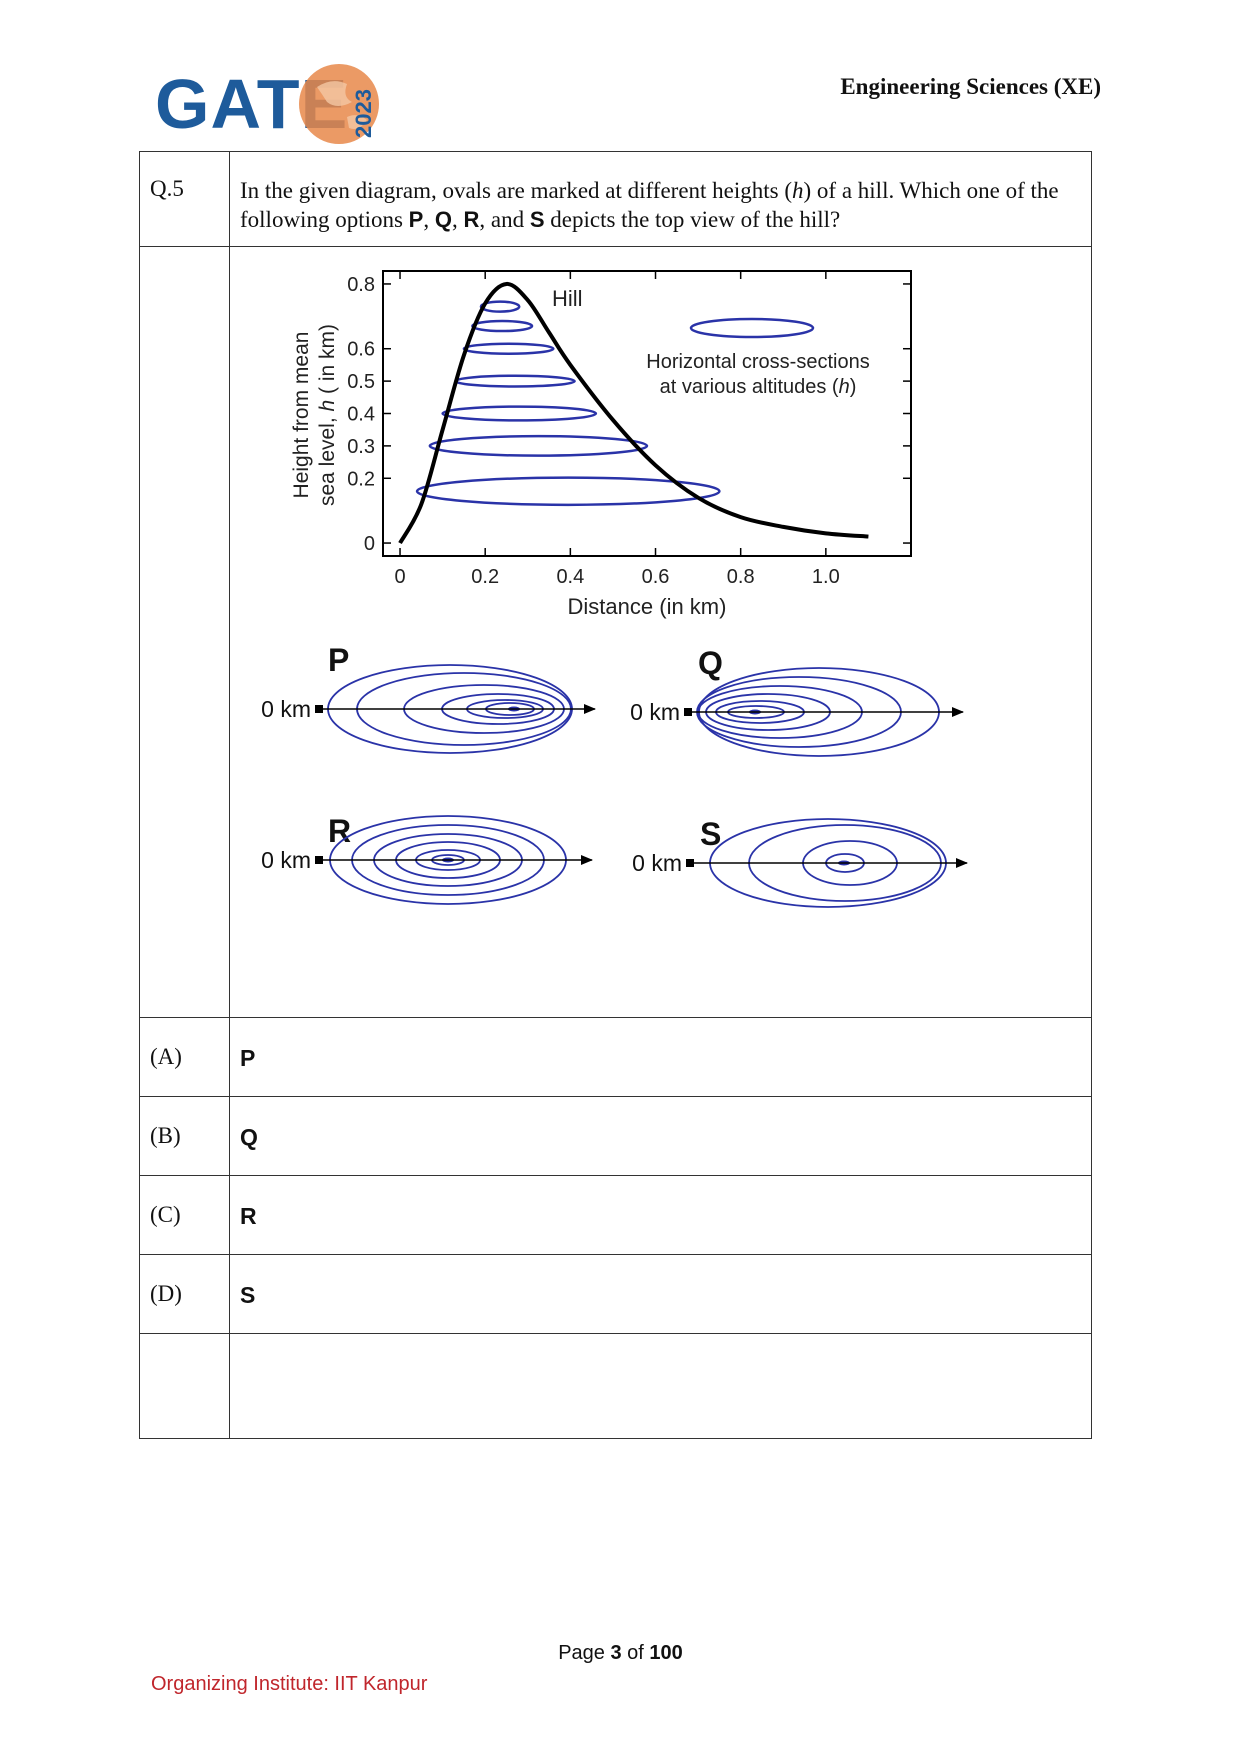 The height and width of the screenshot is (1754, 1241). I want to click on plot-frame, so click(647, 413).